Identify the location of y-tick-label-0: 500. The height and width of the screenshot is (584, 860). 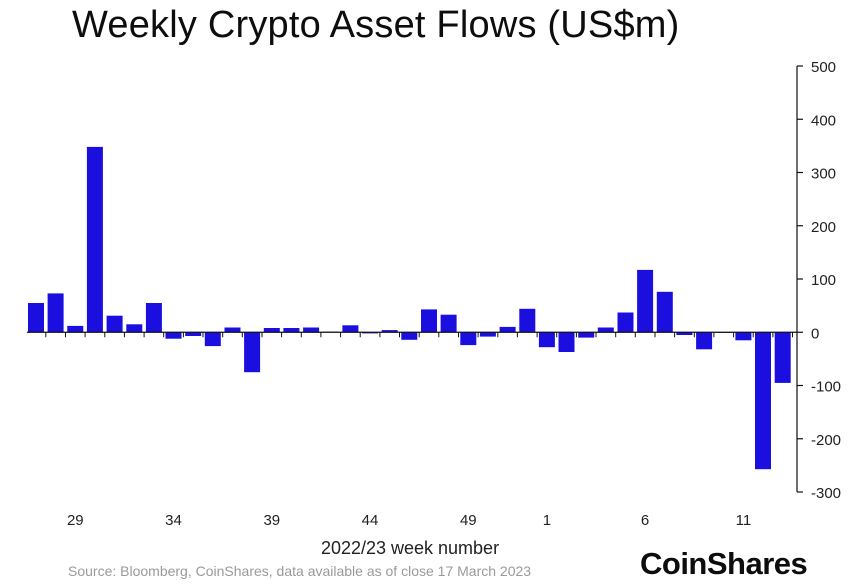
(823, 67).